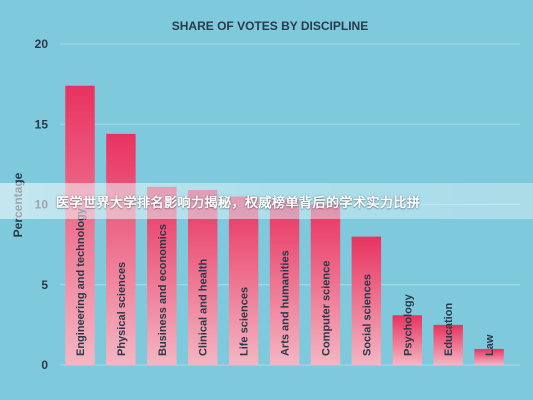 Image resolution: width=533 pixels, height=400 pixels. What do you see at coordinates (204, 307) in the screenshot?
I see `category-label: Clinical and health` at bounding box center [204, 307].